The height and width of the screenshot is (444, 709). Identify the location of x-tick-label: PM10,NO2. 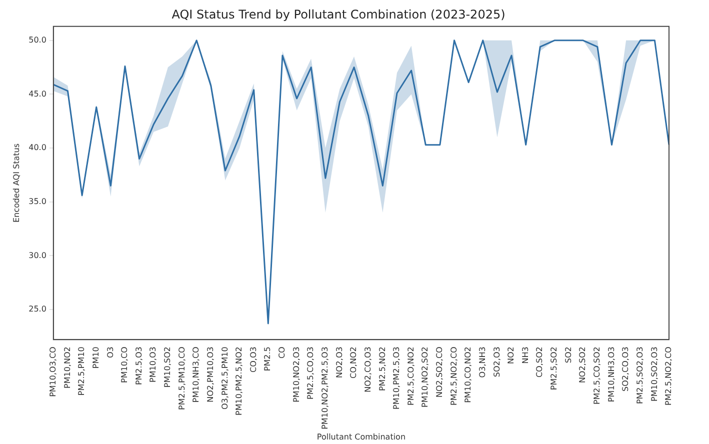
(67, 367).